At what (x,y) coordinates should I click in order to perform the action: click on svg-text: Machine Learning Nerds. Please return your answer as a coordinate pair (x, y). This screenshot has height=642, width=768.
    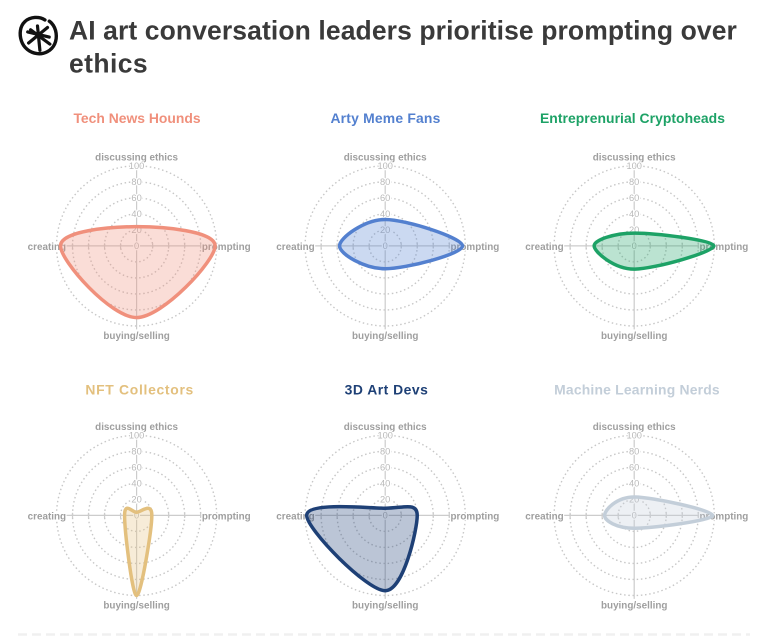
    Looking at the image, I should click on (637, 390).